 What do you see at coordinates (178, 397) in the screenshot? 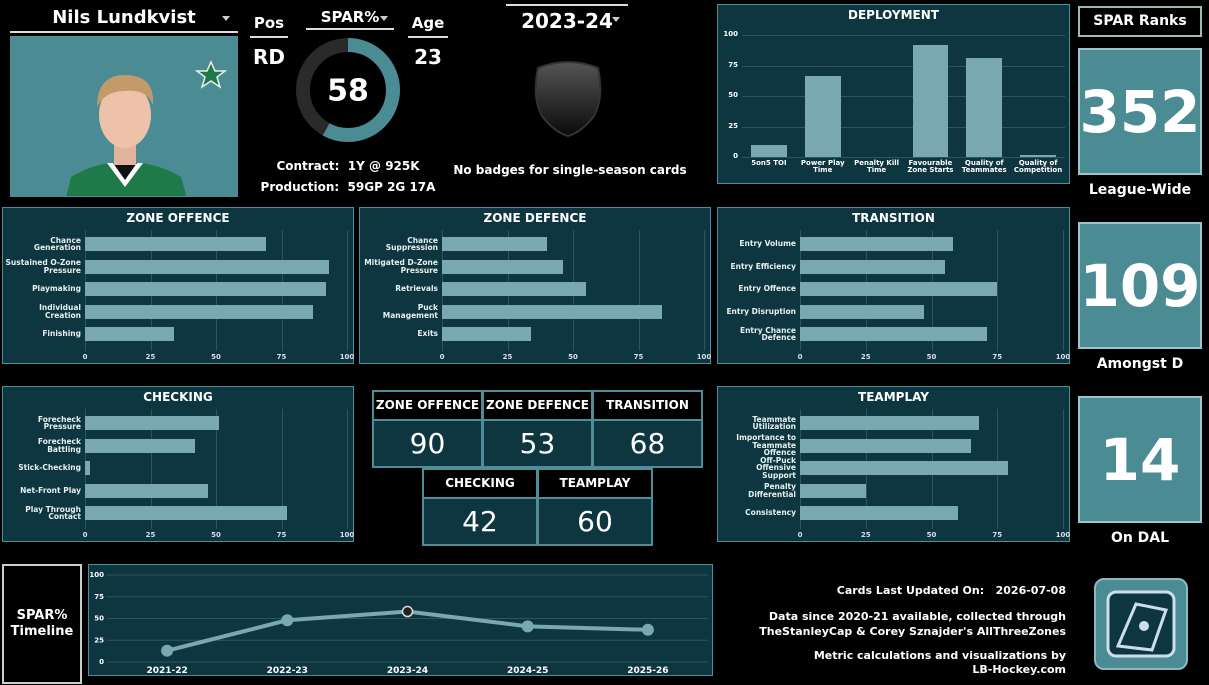
I see `chart-title: CHECKING` at bounding box center [178, 397].